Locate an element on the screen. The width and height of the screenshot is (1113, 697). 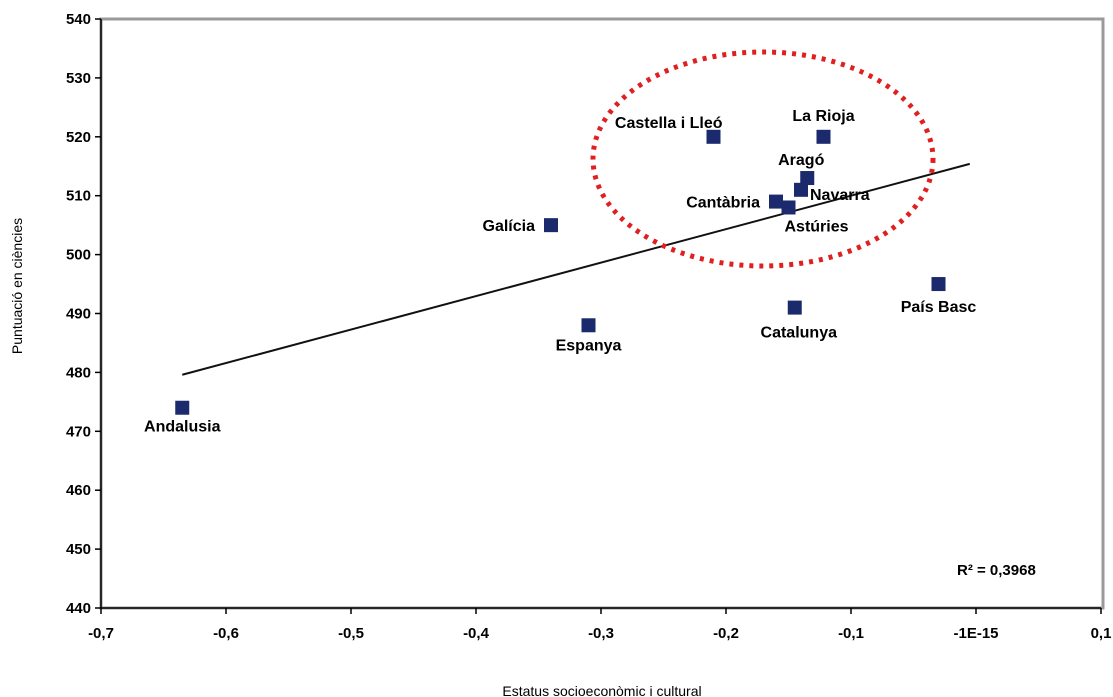
x-tick-label: -0,6 is located at coordinates (226, 633).